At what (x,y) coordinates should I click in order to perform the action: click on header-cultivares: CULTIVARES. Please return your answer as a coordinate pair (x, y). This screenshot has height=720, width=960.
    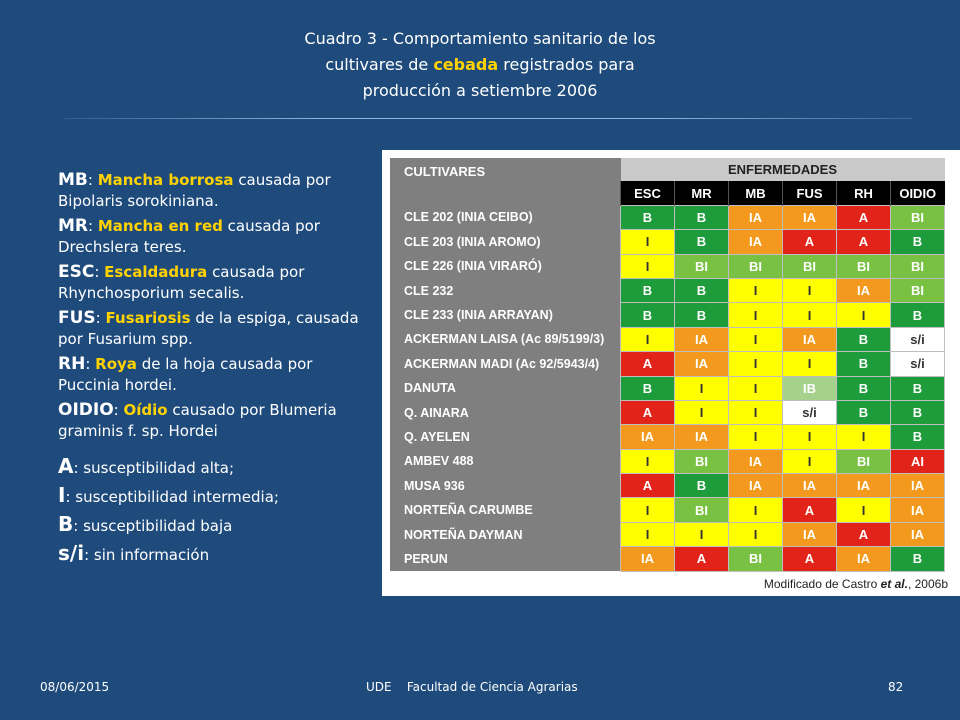
    Looking at the image, I should click on (505, 182).